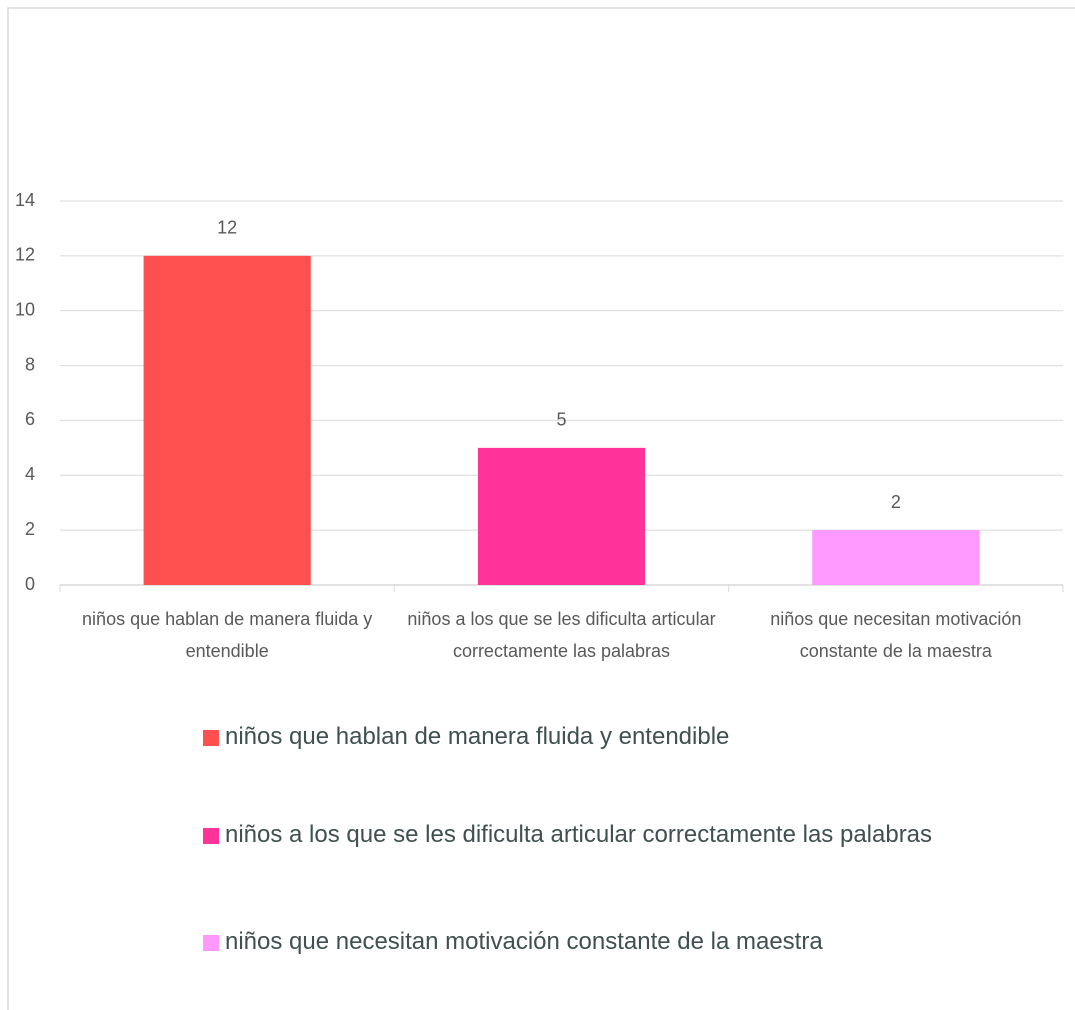 The width and height of the screenshot is (1075, 1010). I want to click on data-label: 5, so click(561, 420).